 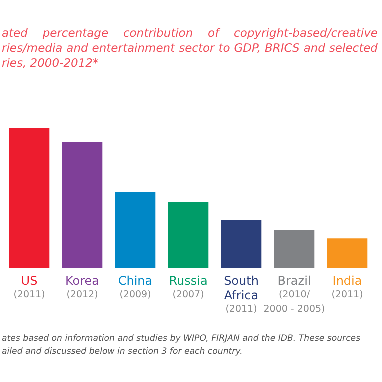 What do you see at coordinates (295, 295) in the screenshot?
I see `x-tick-label: Brazil (2010/ 2000 - 2005)` at bounding box center [295, 295].